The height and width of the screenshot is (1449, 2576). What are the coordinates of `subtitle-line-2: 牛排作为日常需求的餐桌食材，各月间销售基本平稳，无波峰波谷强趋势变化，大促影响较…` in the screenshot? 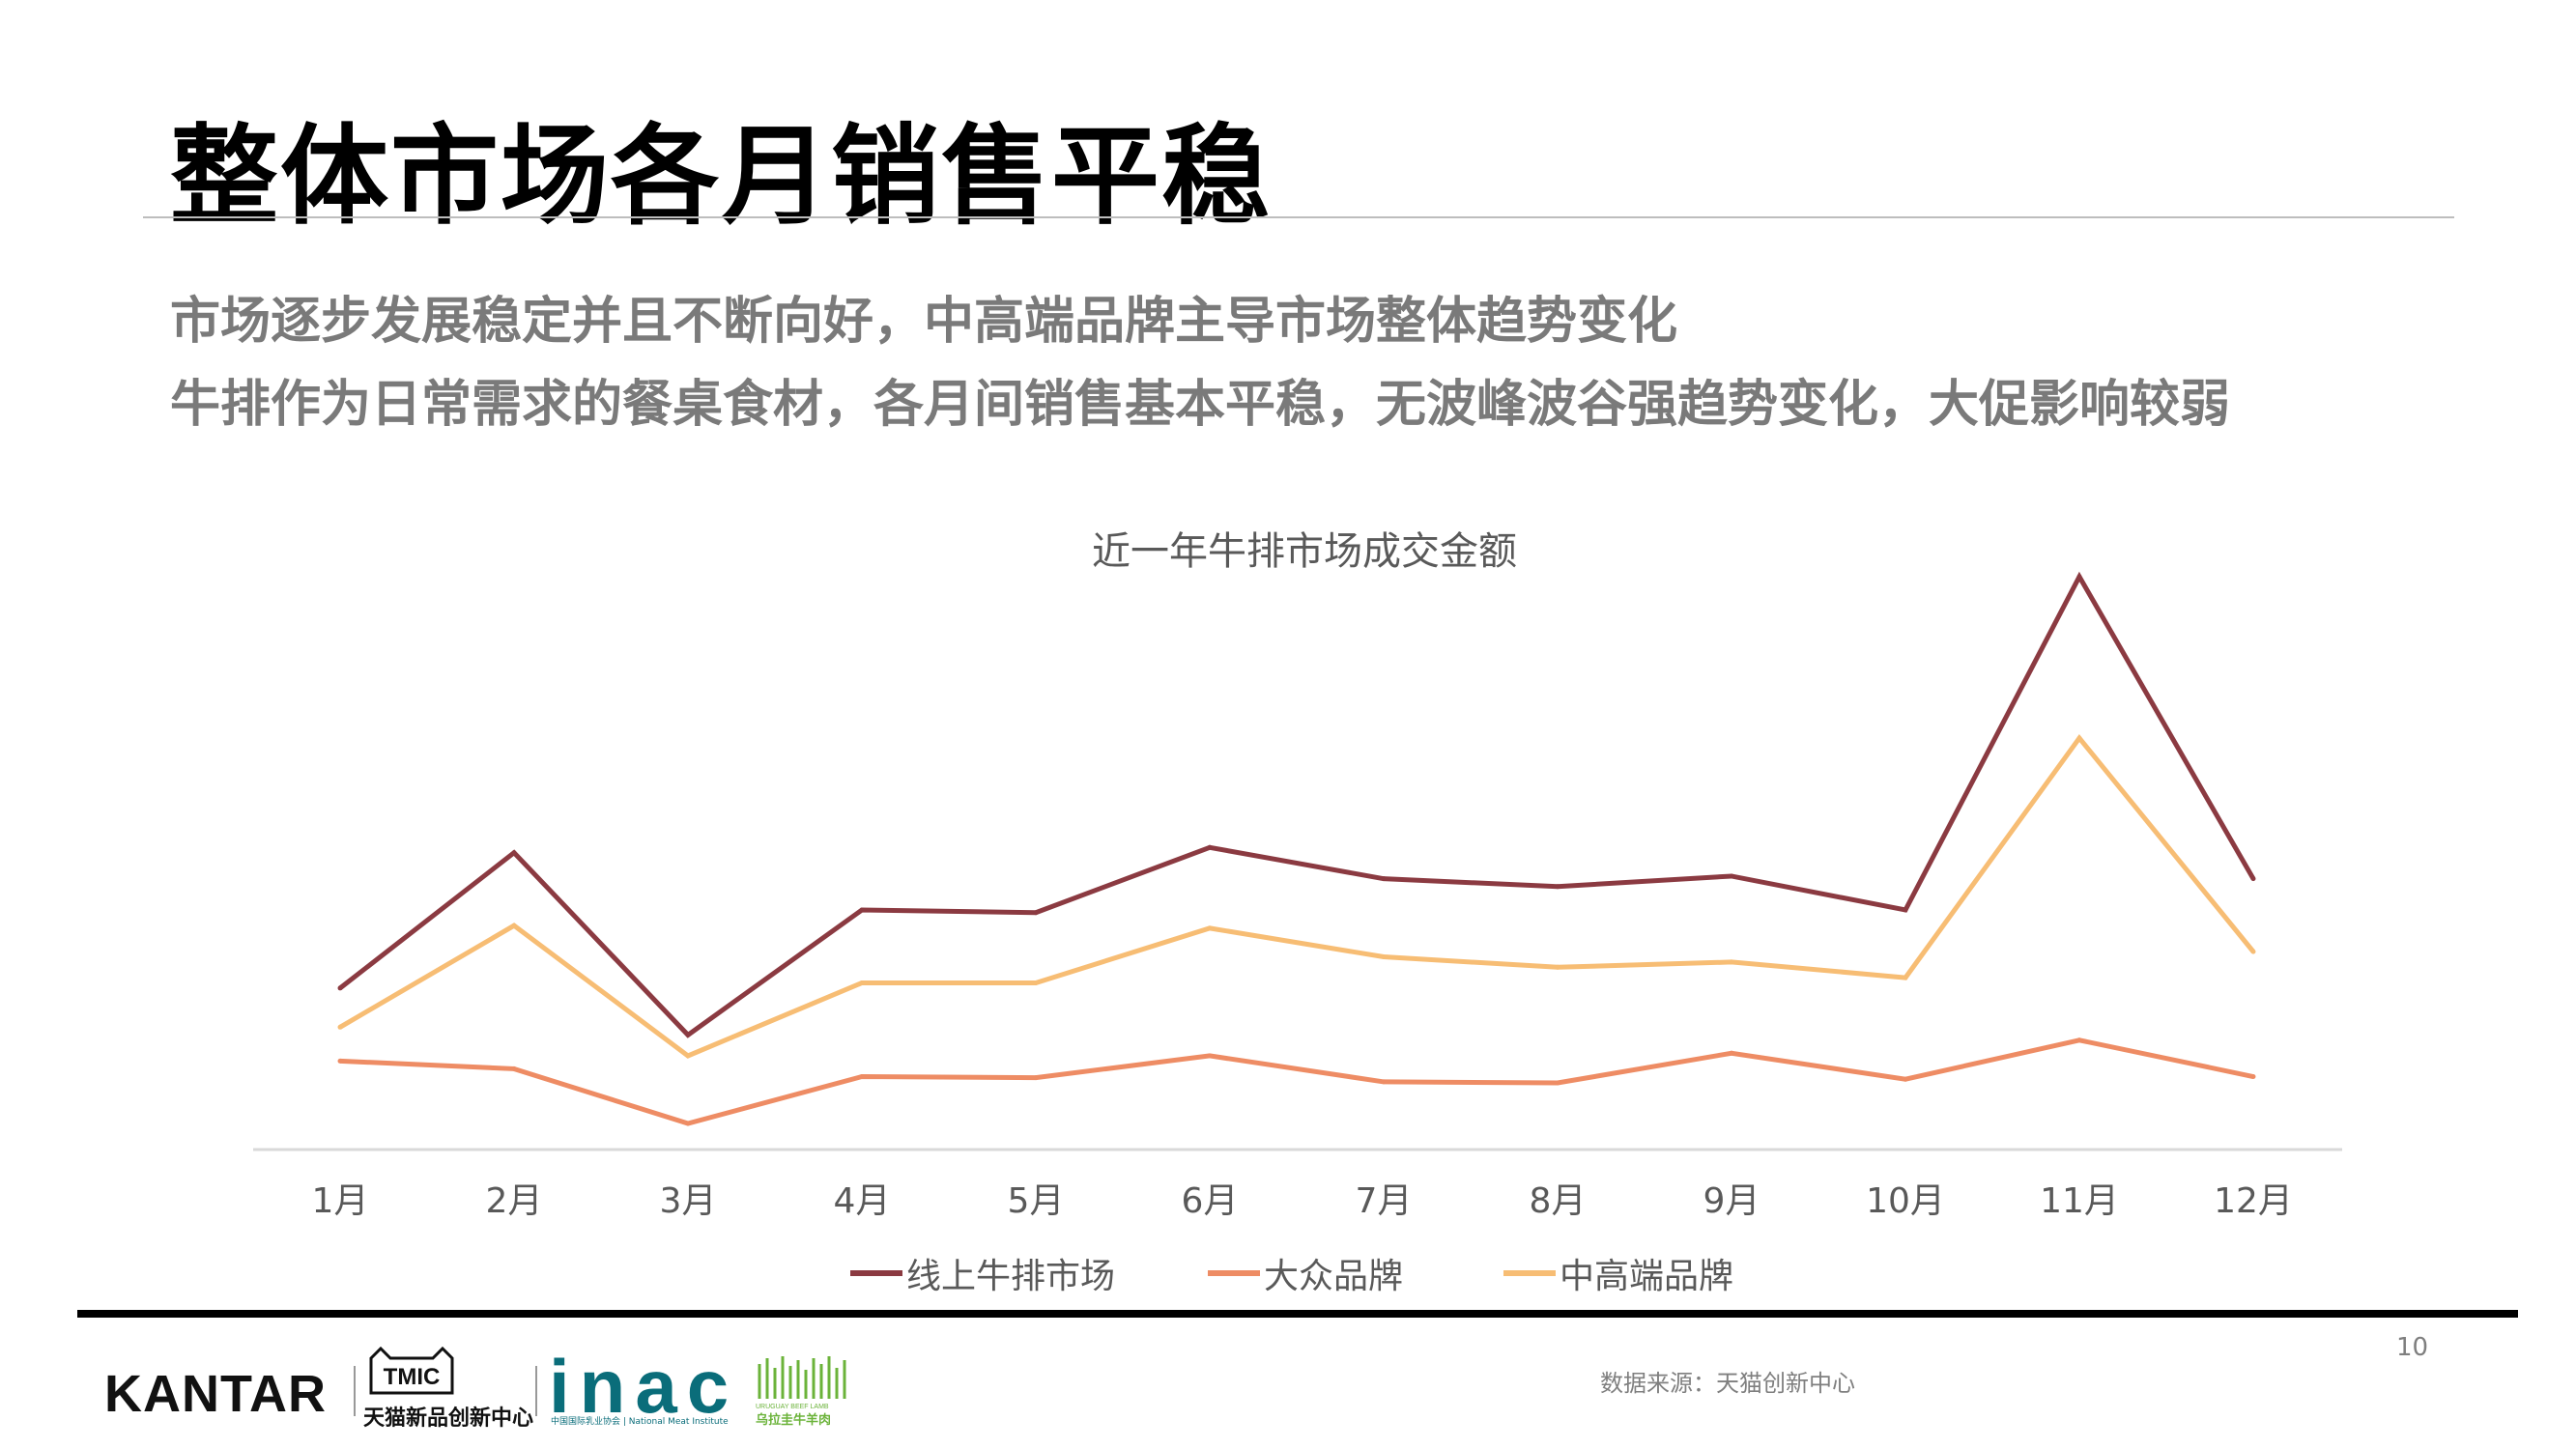 It's located at (1200, 405).